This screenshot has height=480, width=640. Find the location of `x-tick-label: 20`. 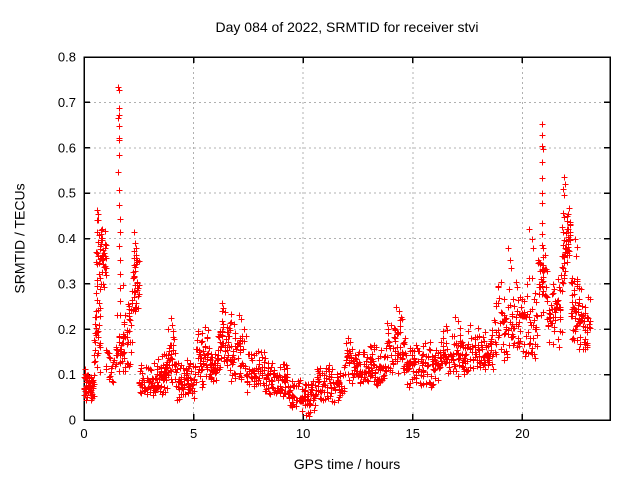

x-tick-label: 20 is located at coordinates (522, 433).